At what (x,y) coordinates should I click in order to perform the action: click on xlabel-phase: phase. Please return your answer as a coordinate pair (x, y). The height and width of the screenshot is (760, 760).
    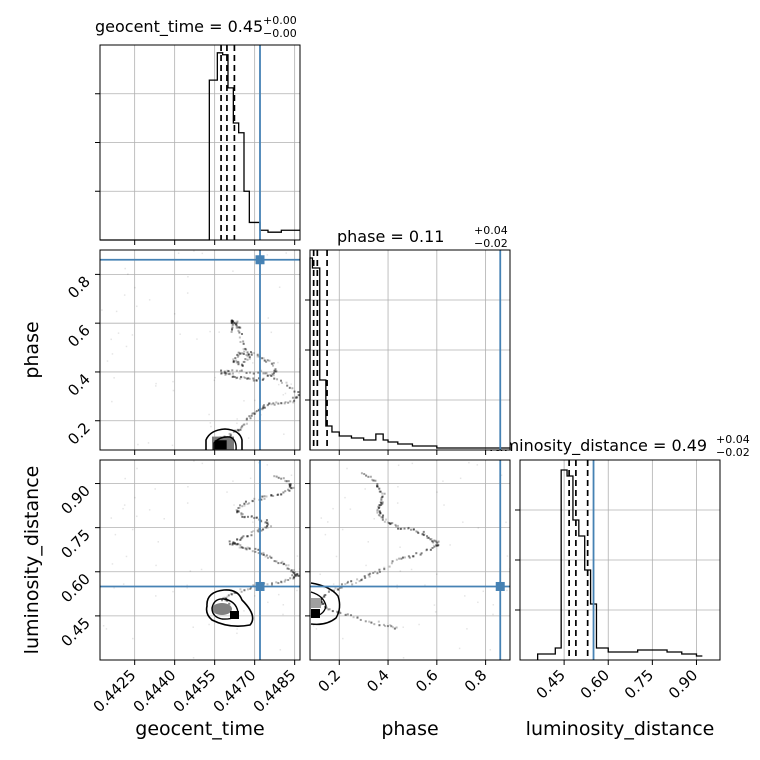
    Looking at the image, I should click on (409, 729).